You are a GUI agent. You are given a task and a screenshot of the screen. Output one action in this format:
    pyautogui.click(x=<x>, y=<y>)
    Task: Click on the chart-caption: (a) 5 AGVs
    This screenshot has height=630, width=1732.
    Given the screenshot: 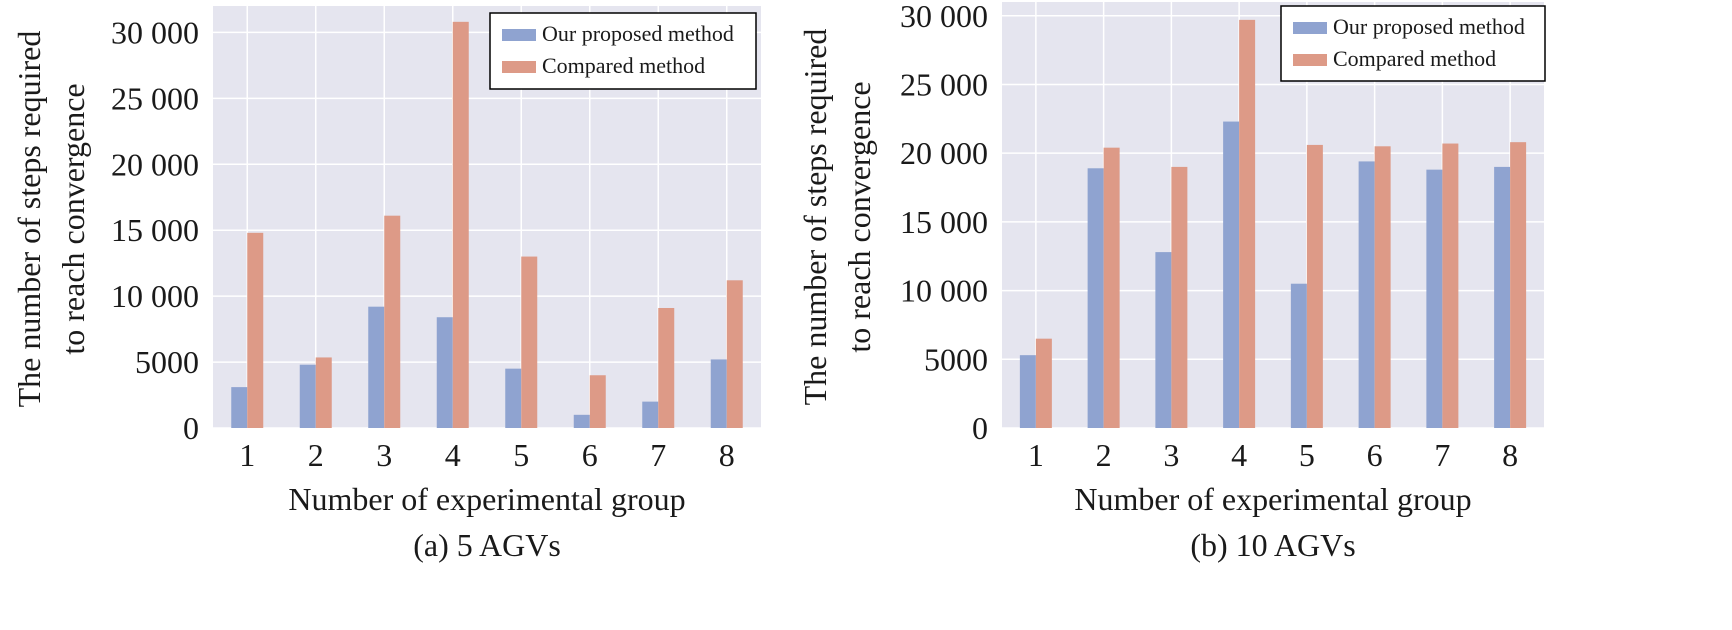 What is the action you would take?
    pyautogui.click(x=487, y=545)
    